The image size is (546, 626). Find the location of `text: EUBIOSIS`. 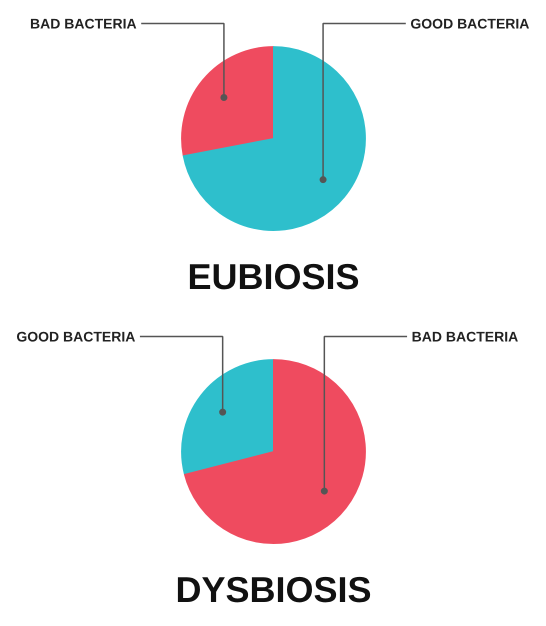

text: EUBIOSIS is located at coordinates (273, 277).